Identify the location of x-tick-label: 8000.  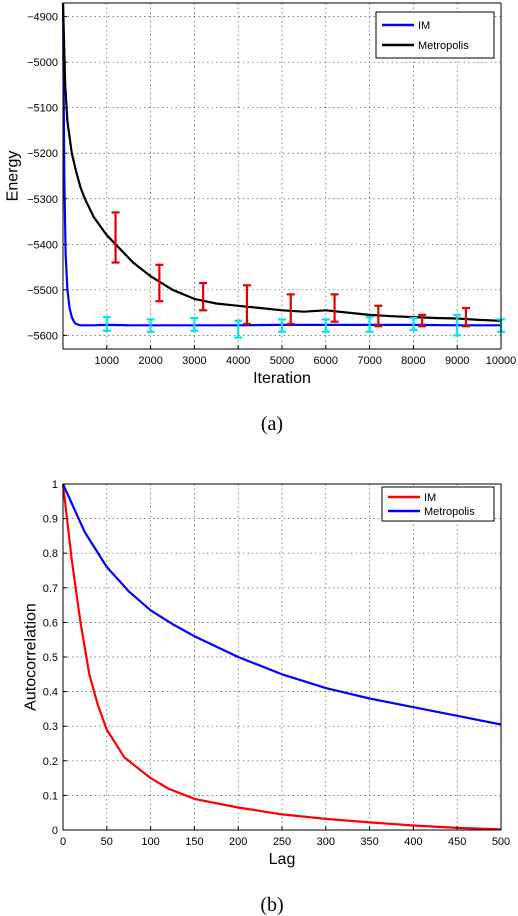
(413, 361).